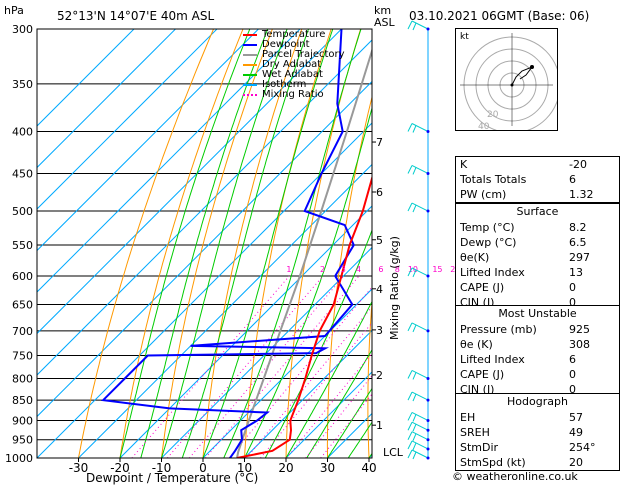 Image resolution: width=629 pixels, height=486 pixels. What do you see at coordinates (292, 74) in the screenshot?
I see `legend-label: Wet Adiabat` at bounding box center [292, 74].